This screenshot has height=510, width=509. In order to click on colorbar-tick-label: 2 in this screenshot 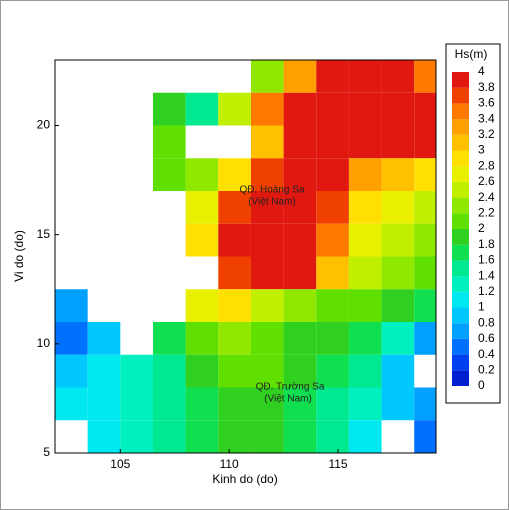, I will do `click(481, 228)`.